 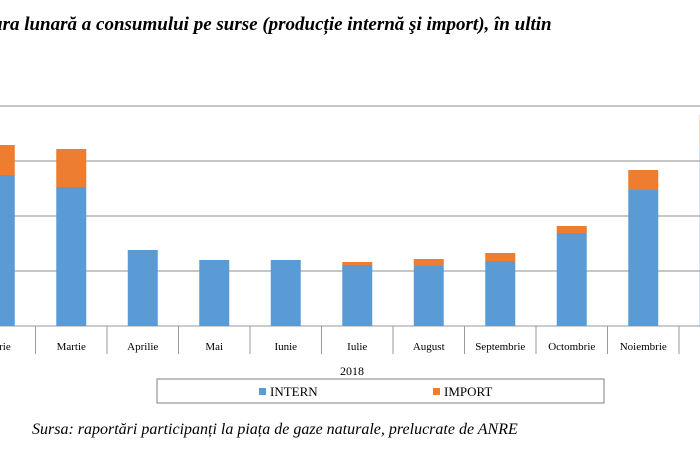 I want to click on tick-label-octombrie: Octombrie, so click(x=571, y=347).